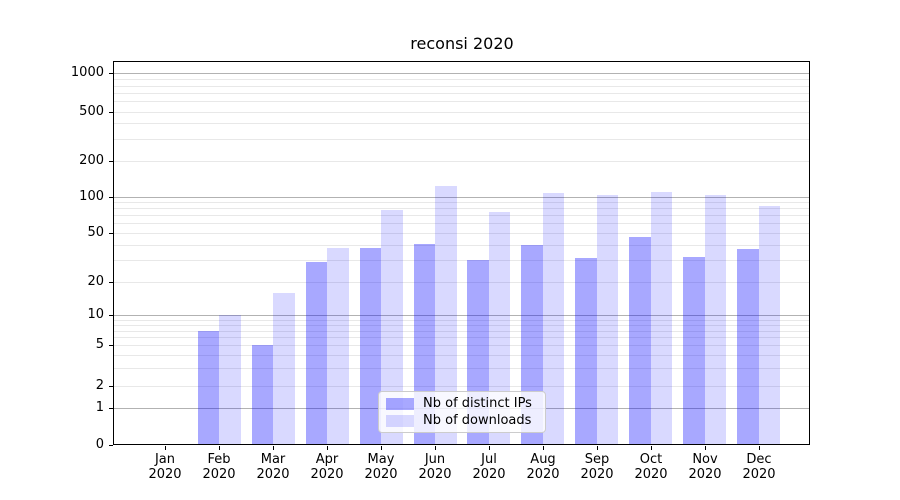 The width and height of the screenshot is (900, 500). What do you see at coordinates (165, 467) in the screenshot?
I see `x-tick-label: Jan 2020` at bounding box center [165, 467].